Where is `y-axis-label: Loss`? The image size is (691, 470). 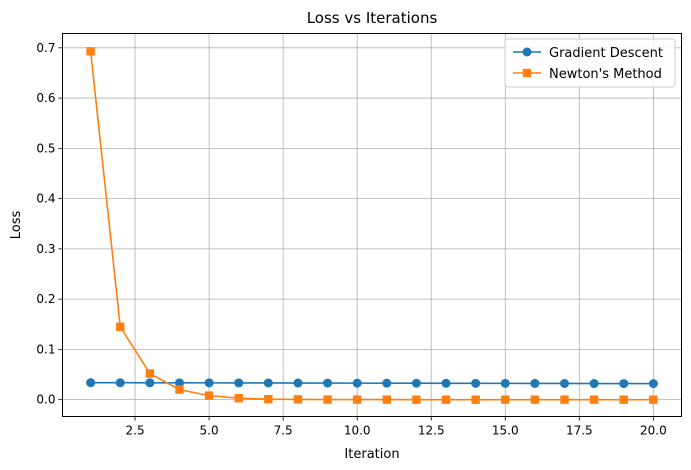 y-axis-label: Loss is located at coordinates (16, 225).